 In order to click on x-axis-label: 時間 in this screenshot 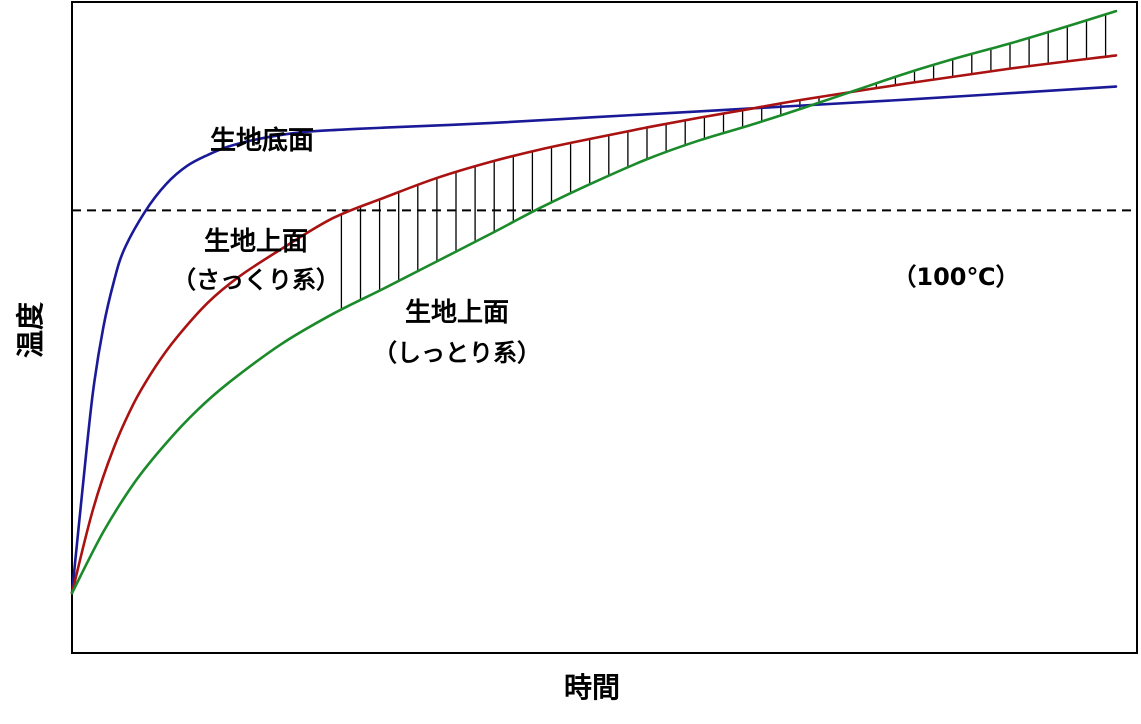, I will do `click(592, 687)`.